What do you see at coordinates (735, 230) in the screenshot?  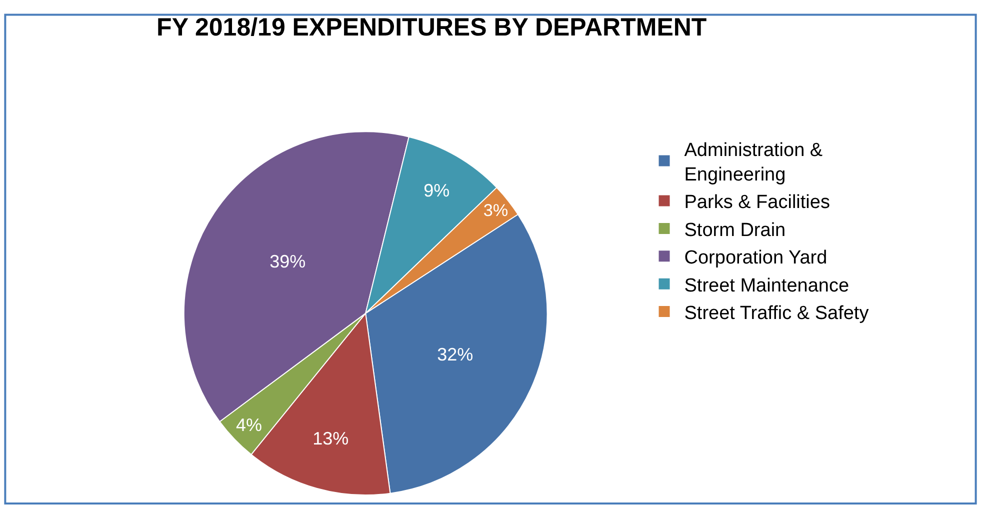 I see `legend-label: Storm Drain` at bounding box center [735, 230].